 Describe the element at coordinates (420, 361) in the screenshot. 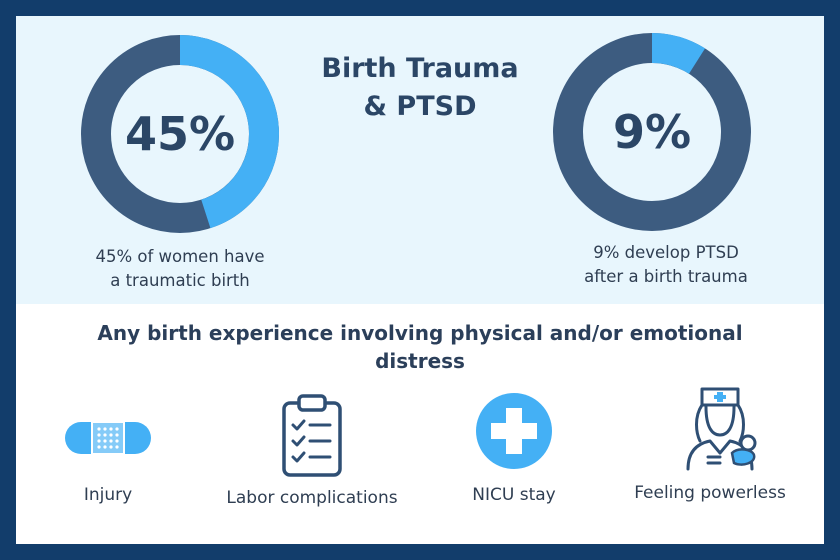

I see `headline-line: distress` at that location.